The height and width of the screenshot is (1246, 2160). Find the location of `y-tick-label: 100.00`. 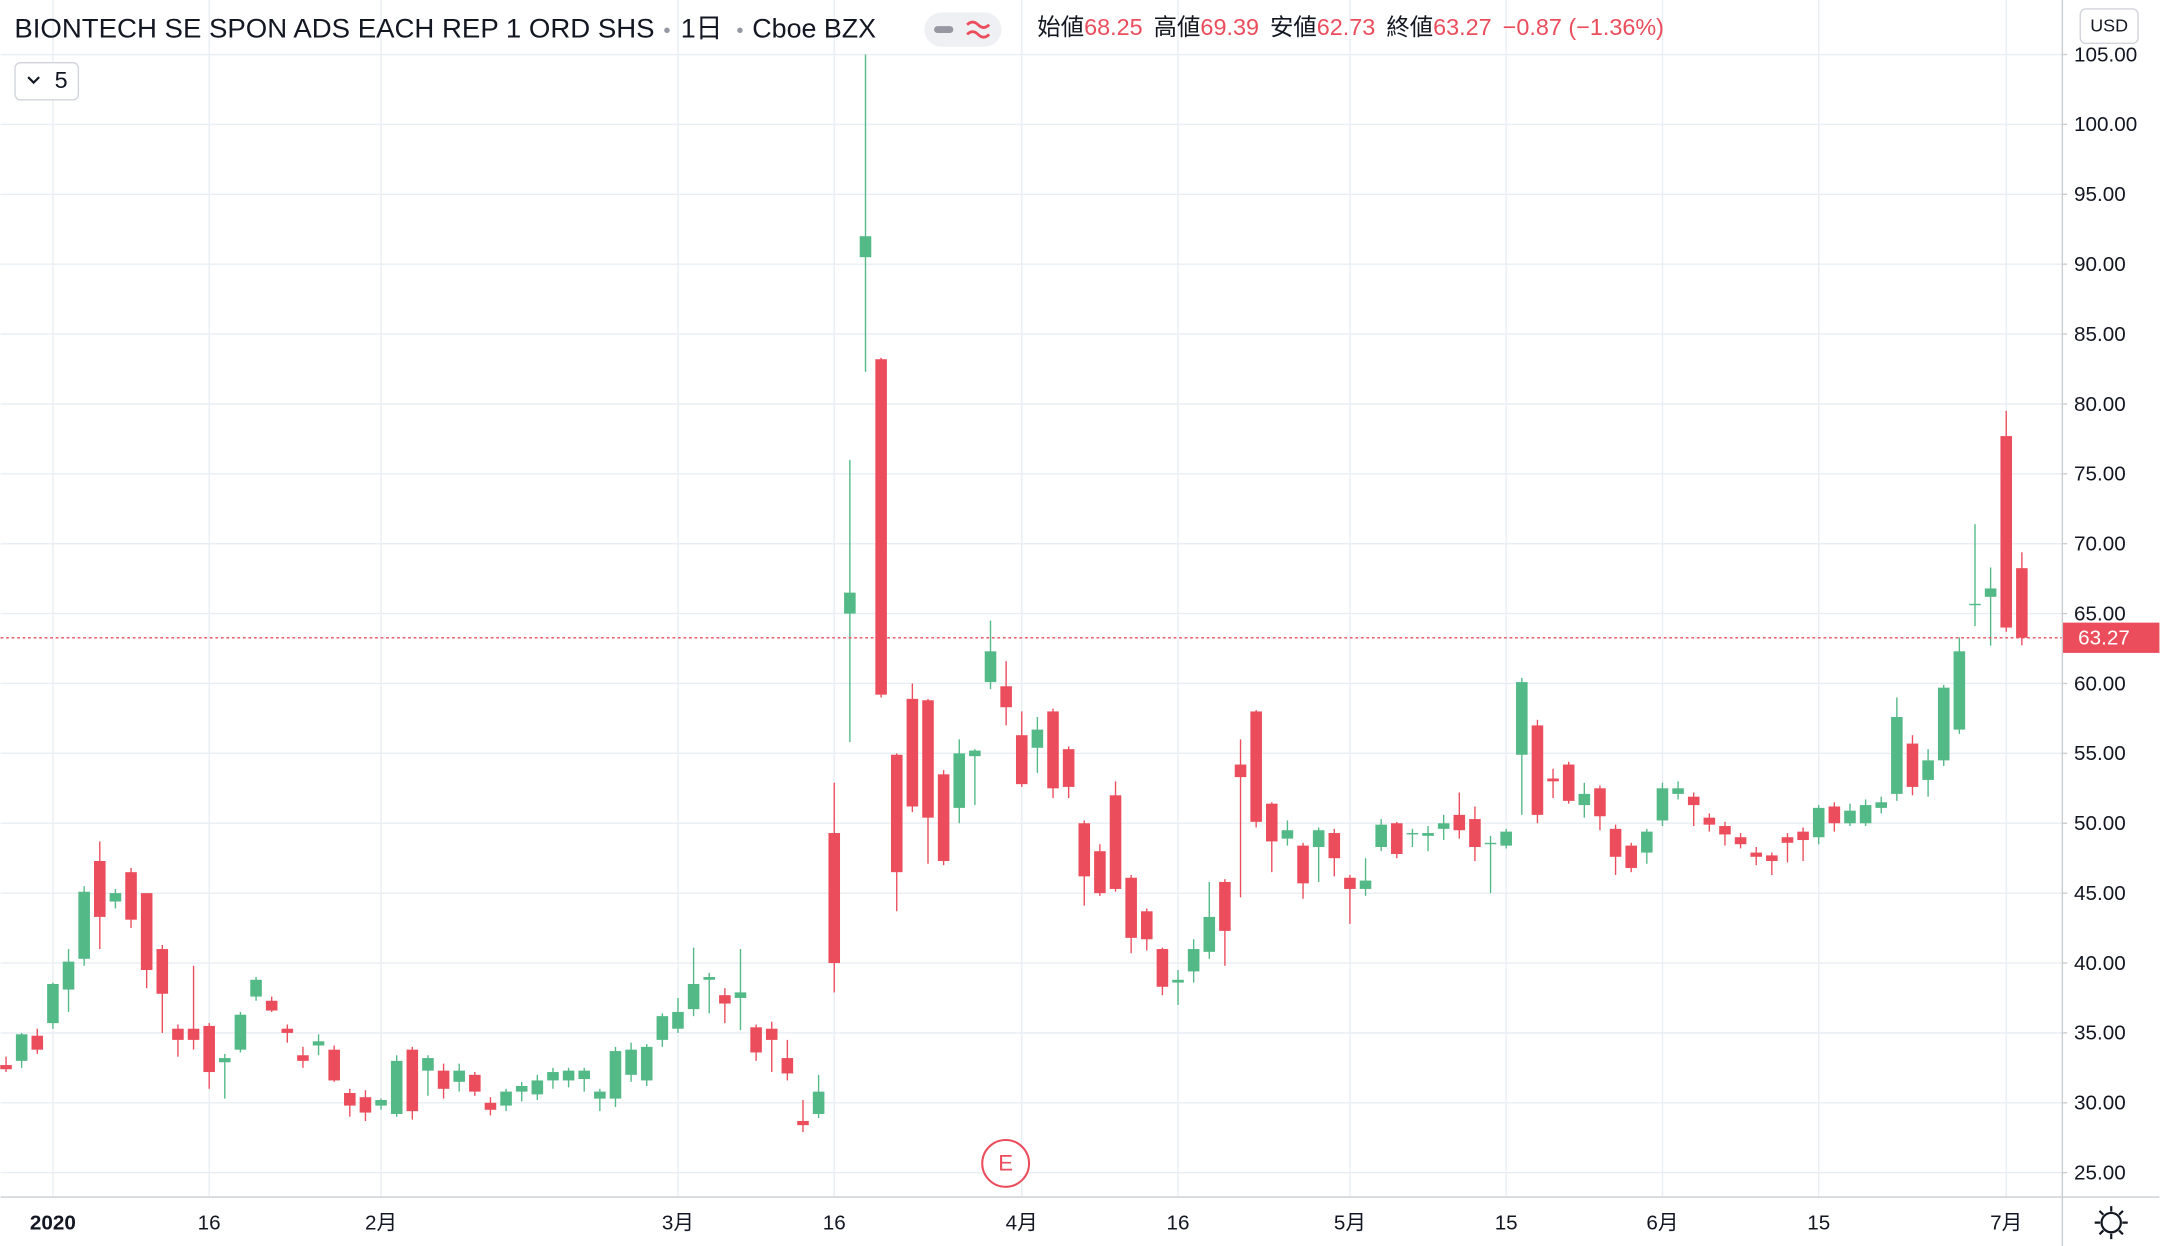

y-tick-label: 100.00 is located at coordinates (2105, 124).